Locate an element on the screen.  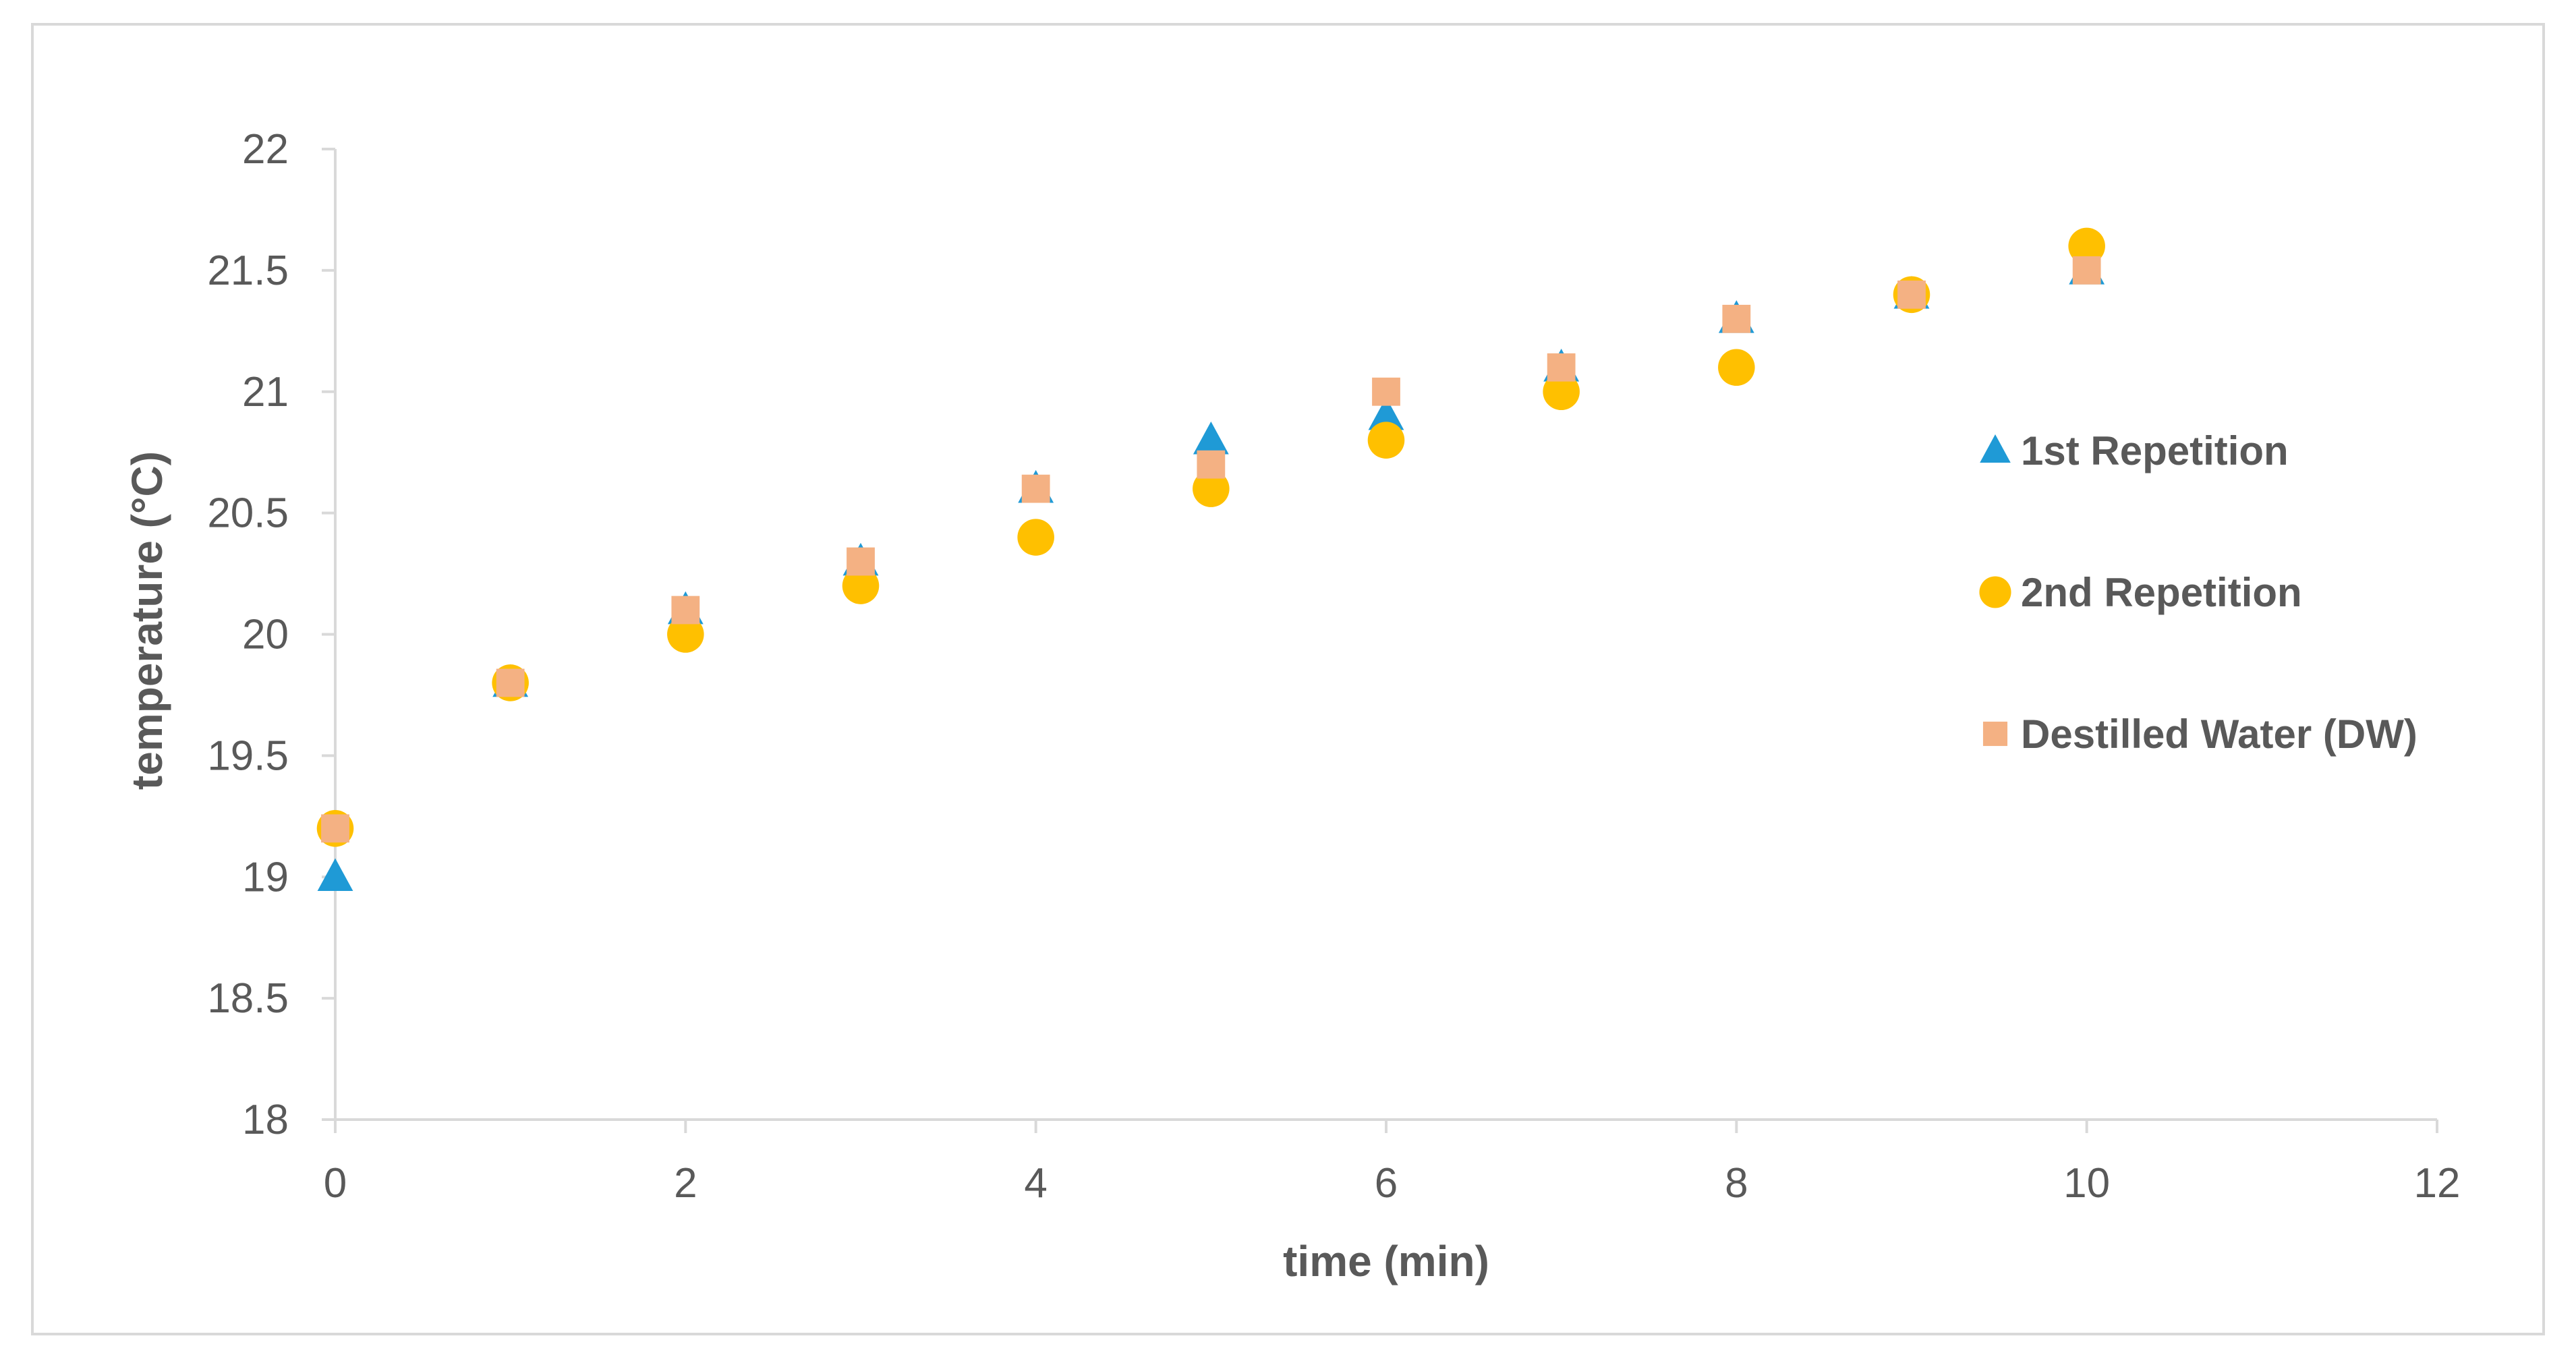
x-axis-ticks: 0 2 4 6 8 10 12 is located at coordinates (1392, 1163).